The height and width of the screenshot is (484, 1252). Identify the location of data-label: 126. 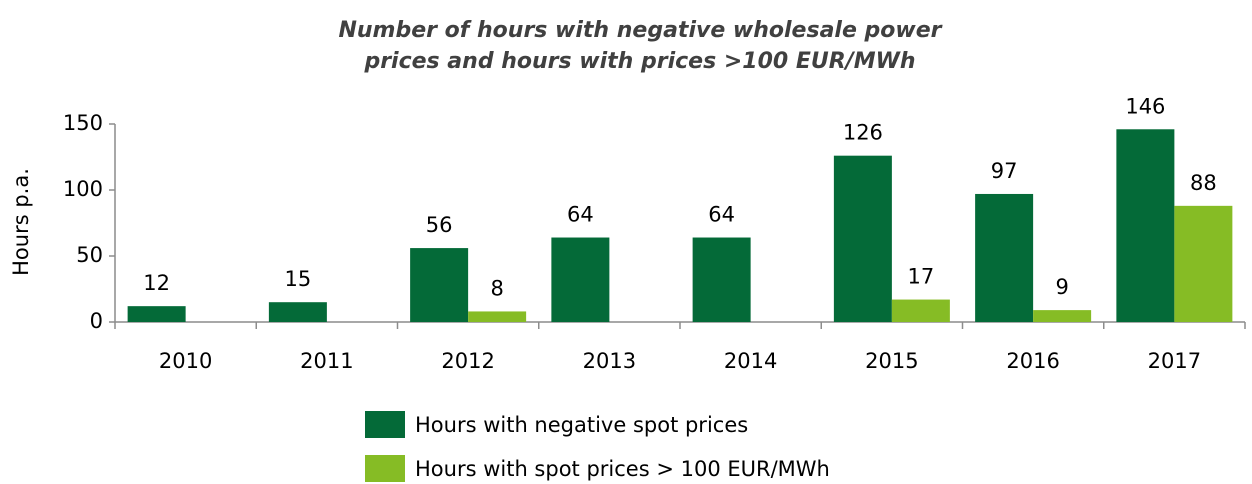
(863, 133).